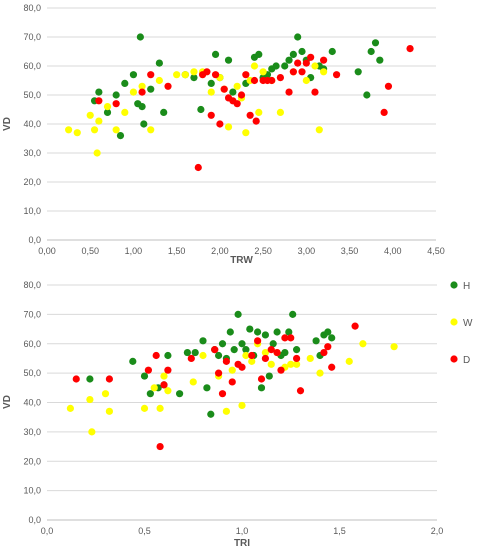 The width and height of the screenshot is (501, 550). I want to click on x-tick-label: 0,5, so click(144, 531).